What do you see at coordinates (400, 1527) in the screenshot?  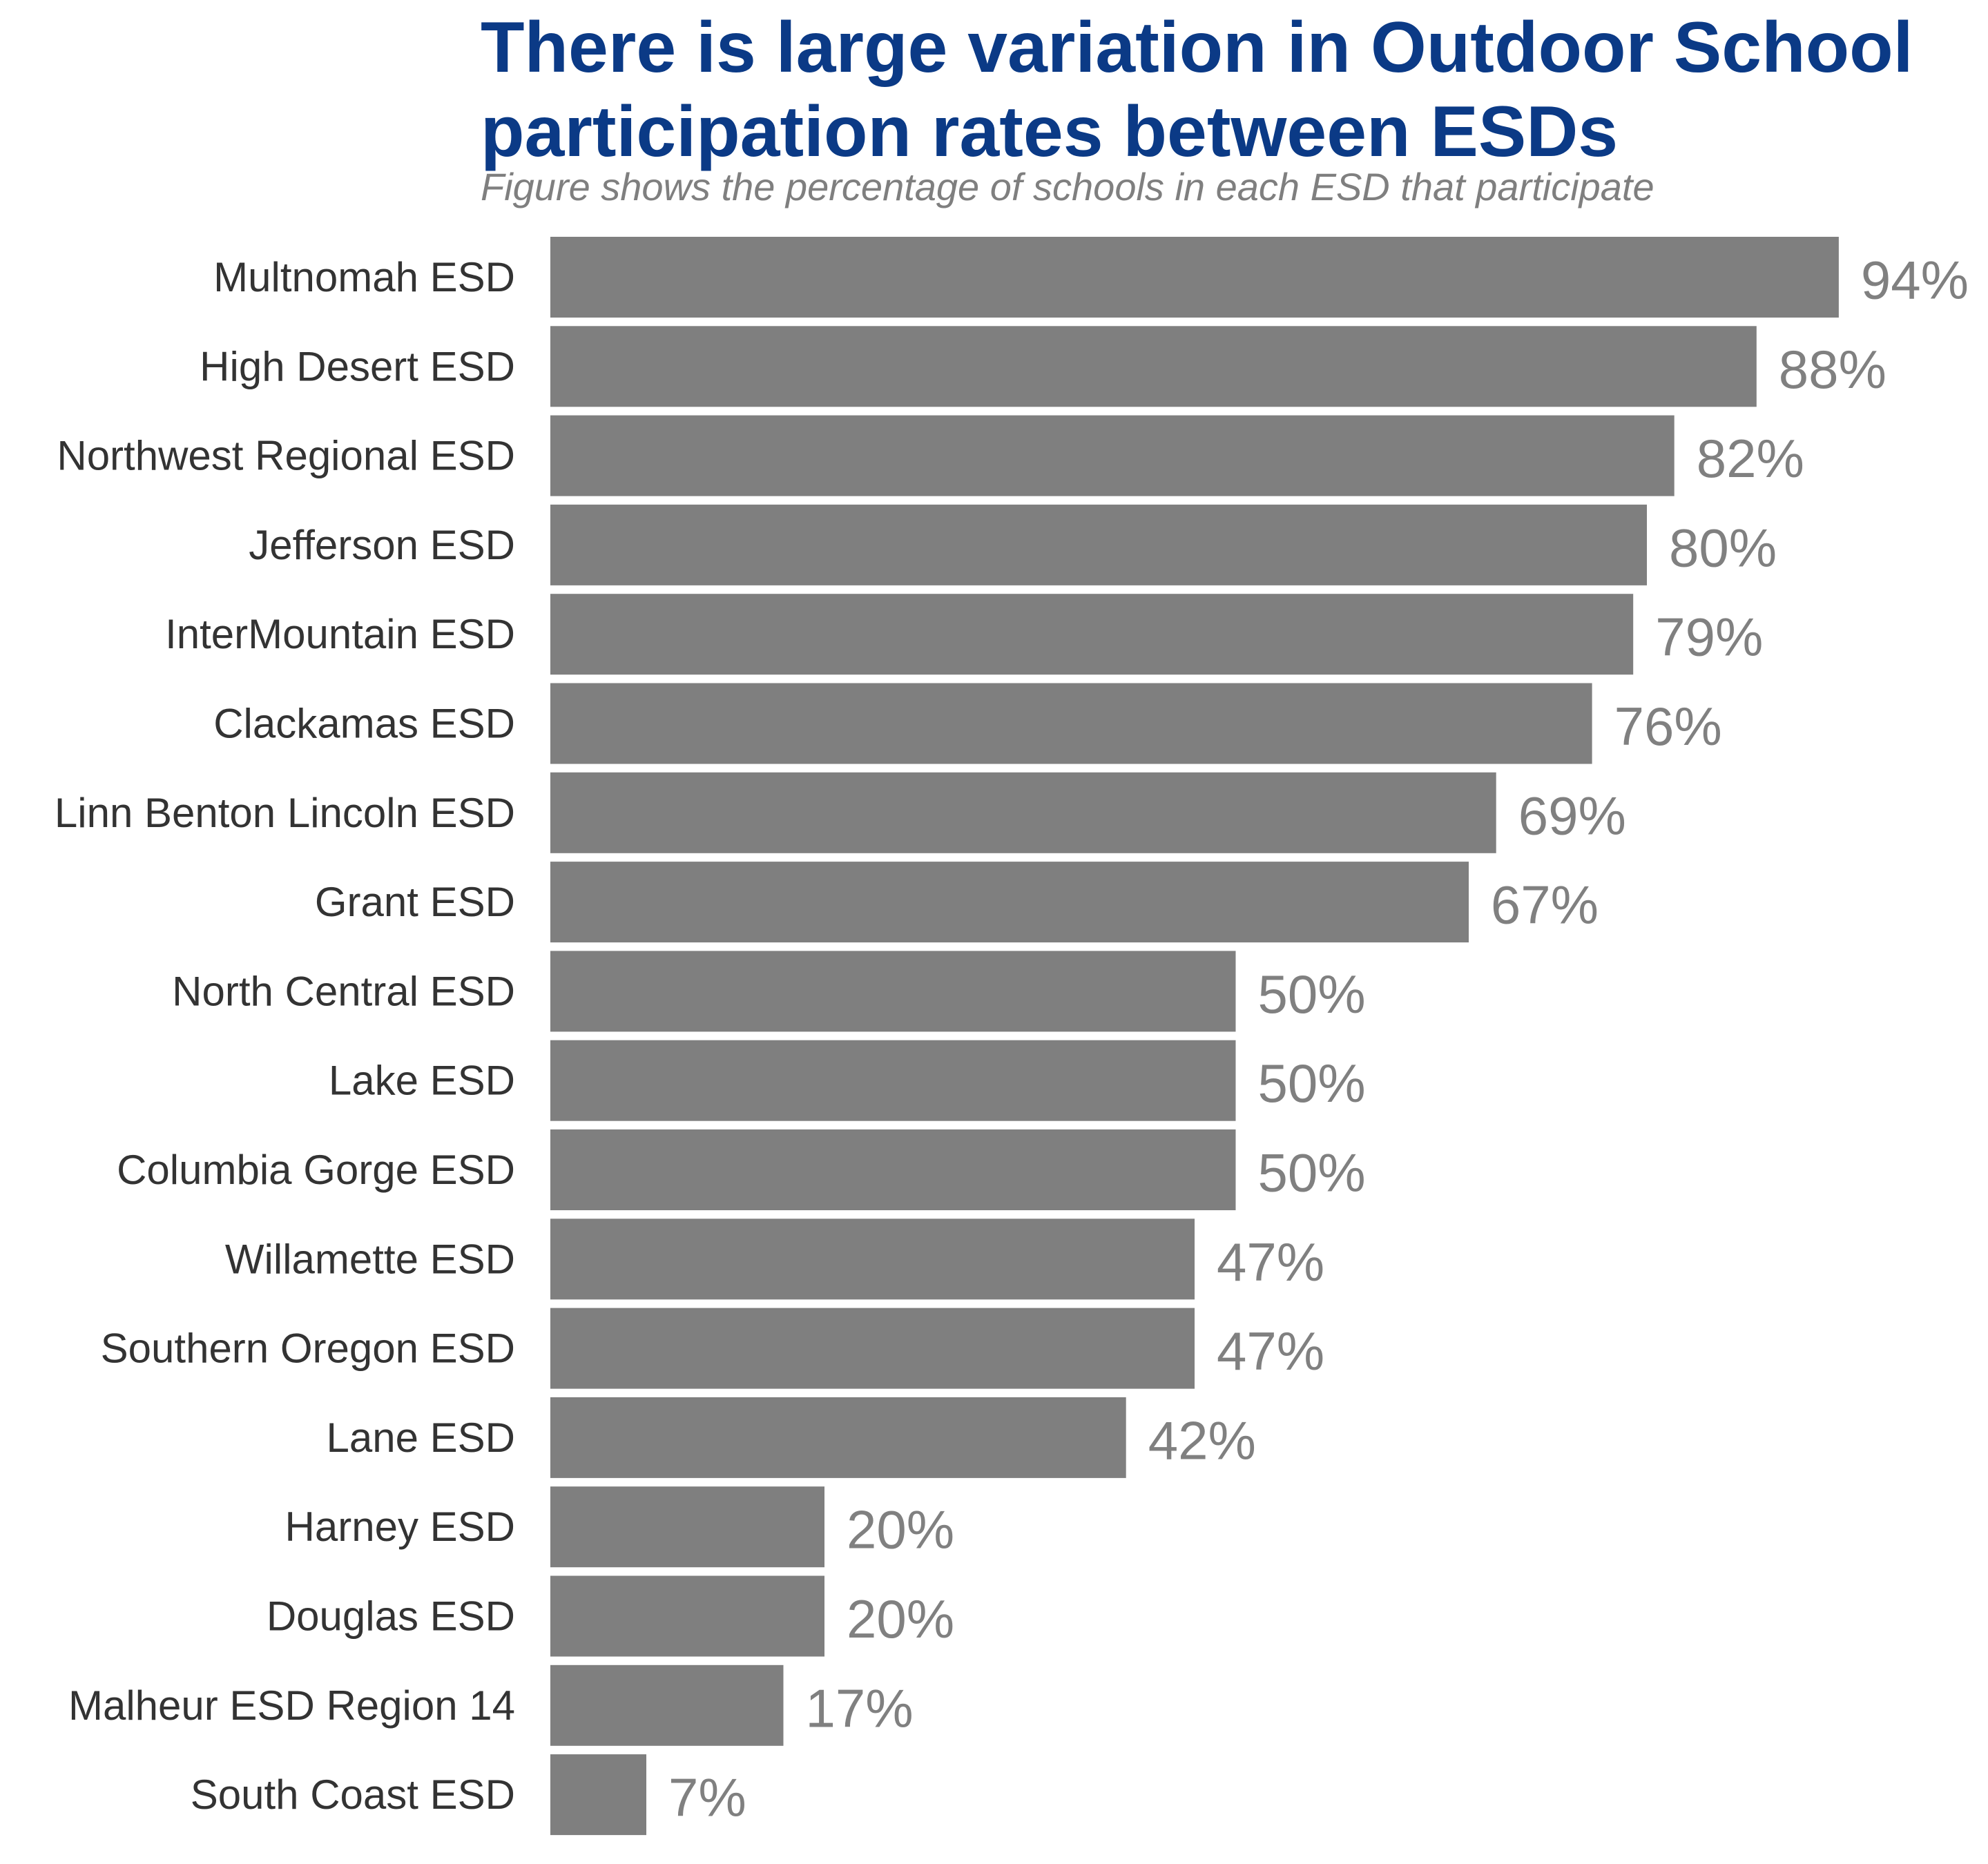 I see `category-label-harney-esd: Harney ESD` at bounding box center [400, 1527].